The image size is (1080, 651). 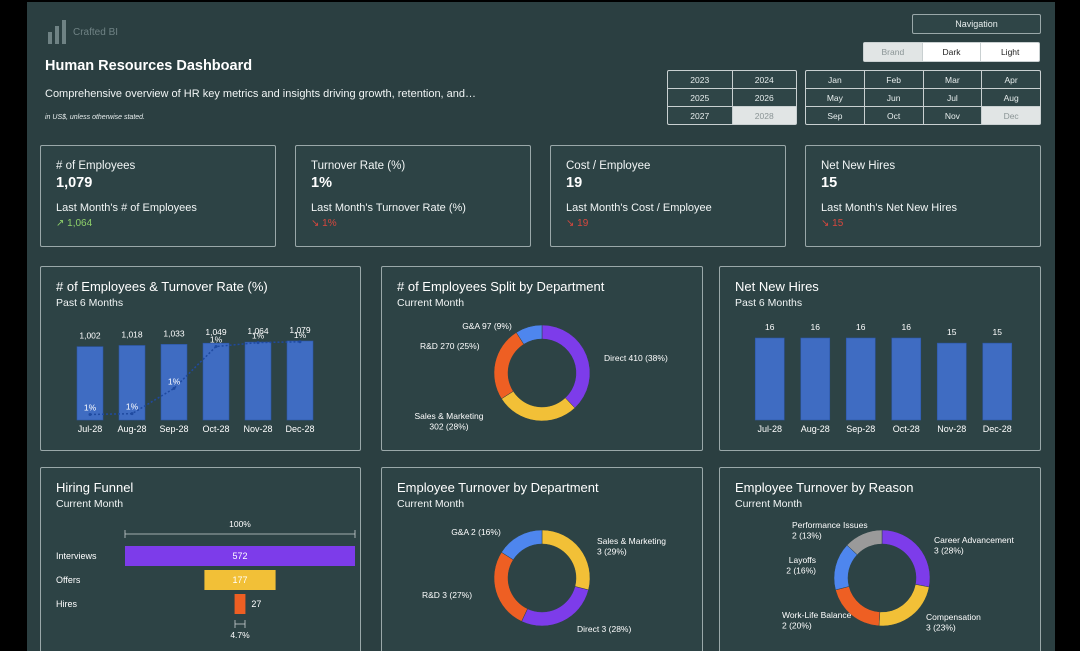 What do you see at coordinates (889, 208) in the screenshot?
I see `kpi-last-label: Last Month's Net New Hires` at bounding box center [889, 208].